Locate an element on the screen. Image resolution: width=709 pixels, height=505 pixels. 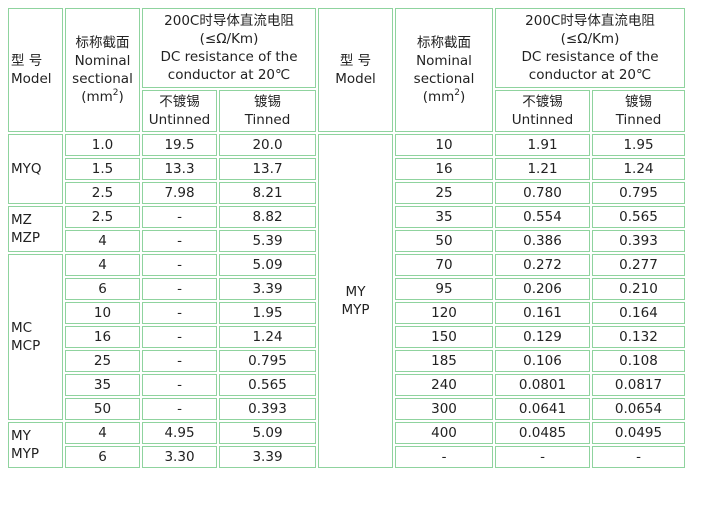
untinned-cell: 0.0485 is located at coordinates (542, 433).